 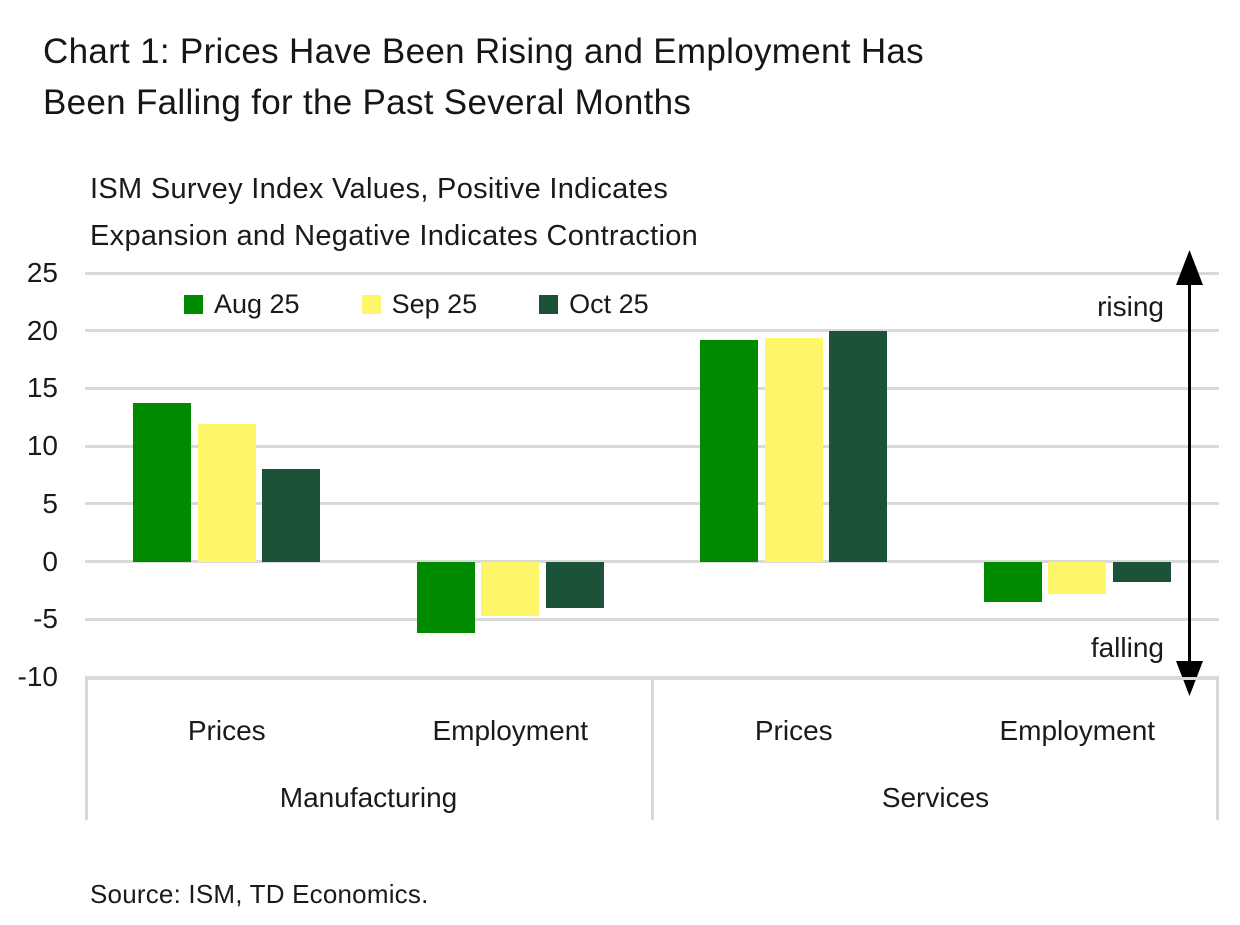 I want to click on y-tick-label-0: 0, so click(x=50, y=561).